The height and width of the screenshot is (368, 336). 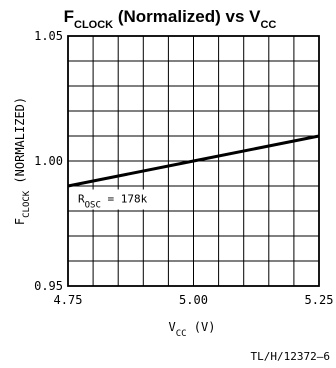 I want to click on x-tick-label: 5.00, so click(x=193, y=300).